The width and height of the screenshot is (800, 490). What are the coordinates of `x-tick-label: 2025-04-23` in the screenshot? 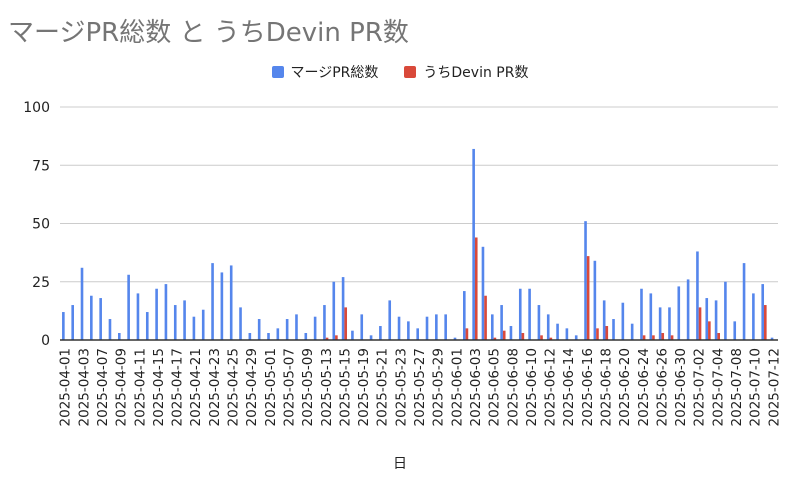 It's located at (215, 387).